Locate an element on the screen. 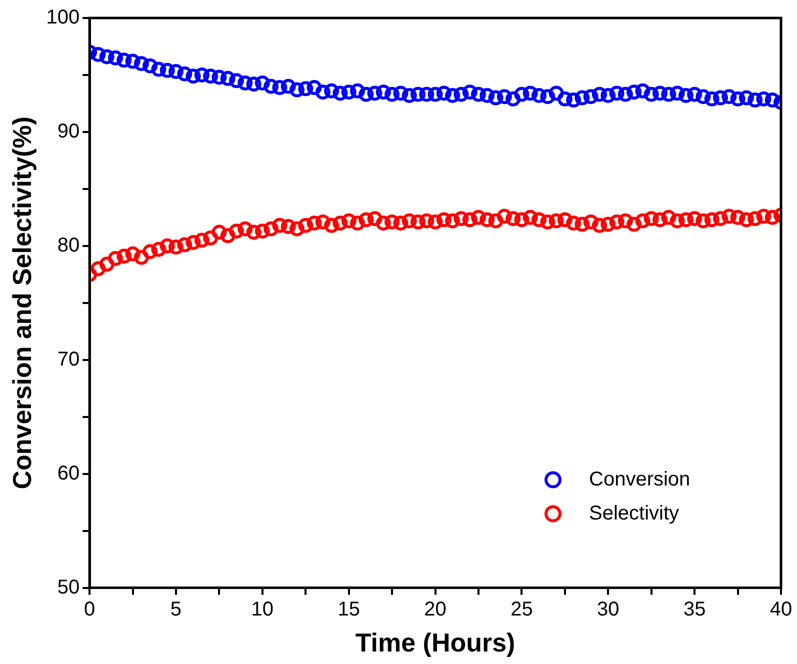 Image resolution: width=797 pixels, height=664 pixels. legend-label: Conversion is located at coordinates (639, 479).